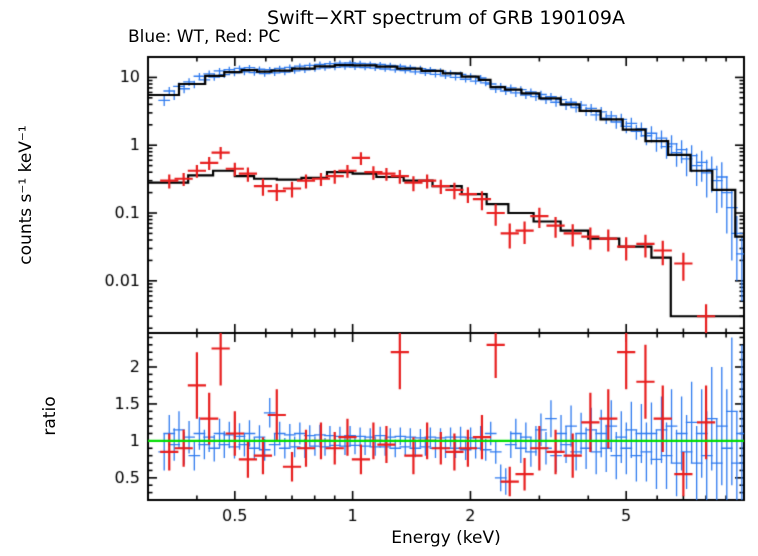 Image resolution: width=758 pixels, height=556 pixels. What do you see at coordinates (50, 416) in the screenshot?
I see `y-axis-label-ratio: ratio` at bounding box center [50, 416].